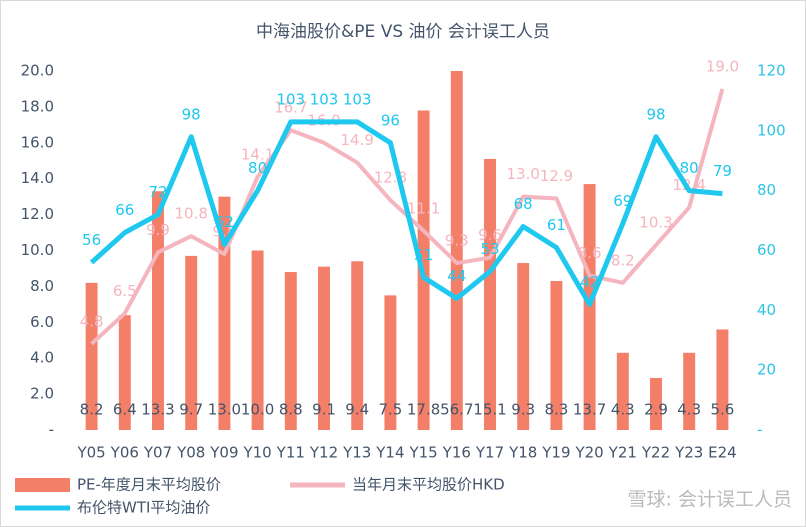 The width and height of the screenshot is (806, 527). Describe the element at coordinates (92, 321) in the screenshot. I see `line-label: 4.8` at that location.